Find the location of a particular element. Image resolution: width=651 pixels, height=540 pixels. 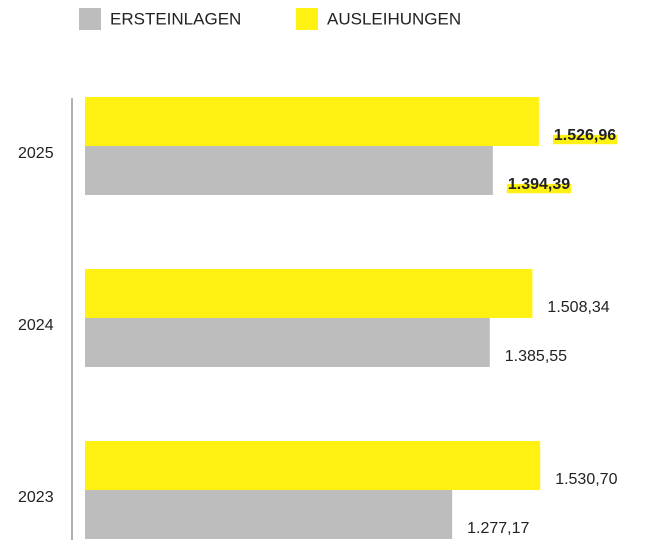

value-label: 1.385,55 is located at coordinates (536, 356).